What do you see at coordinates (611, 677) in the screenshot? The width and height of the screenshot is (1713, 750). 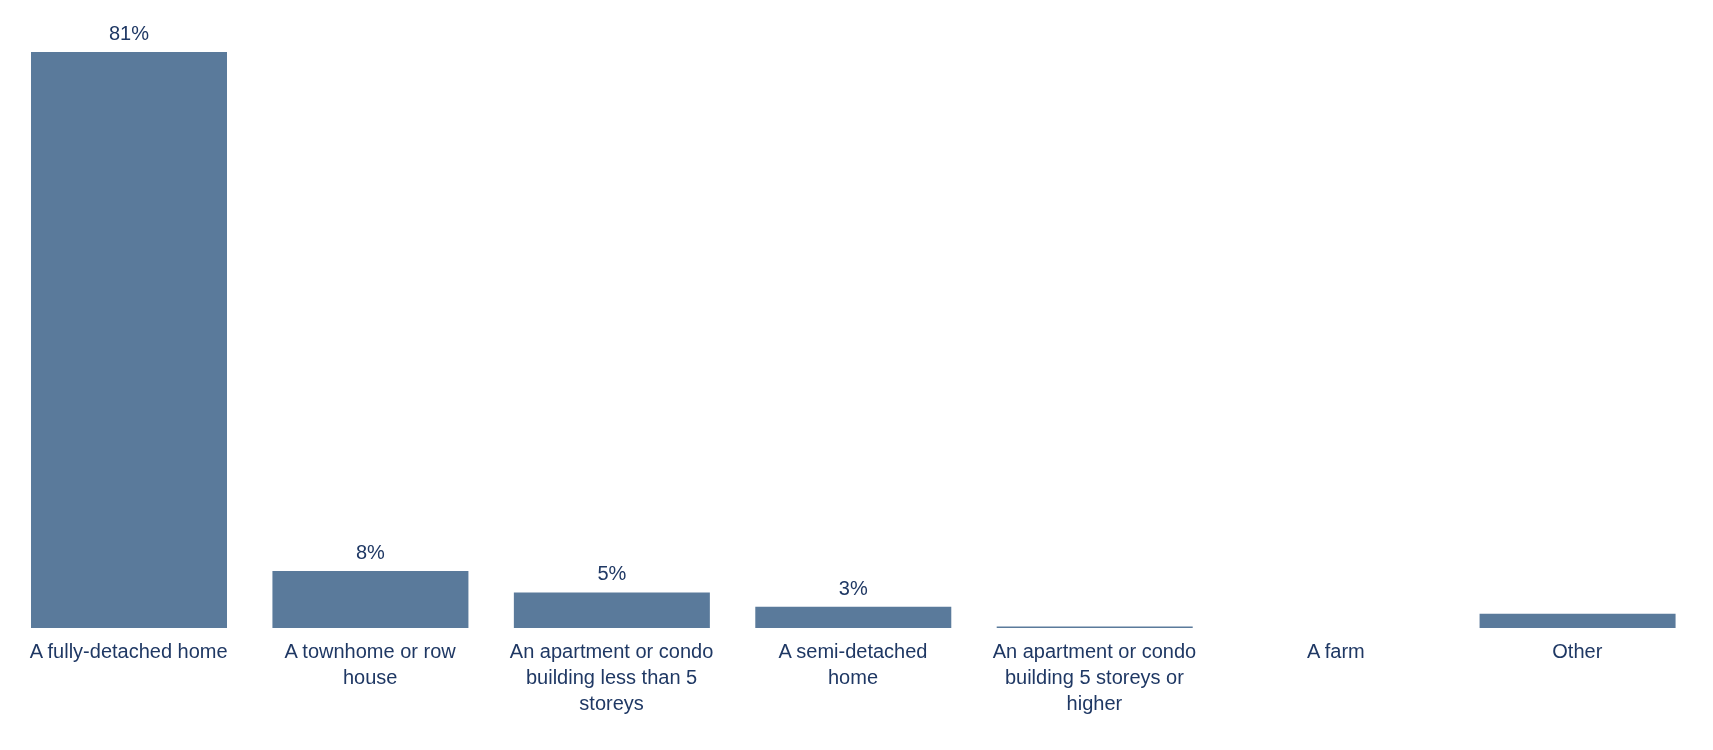 I see `x-tick-label: An apartment or condo building less than 5 storeys` at bounding box center [611, 677].